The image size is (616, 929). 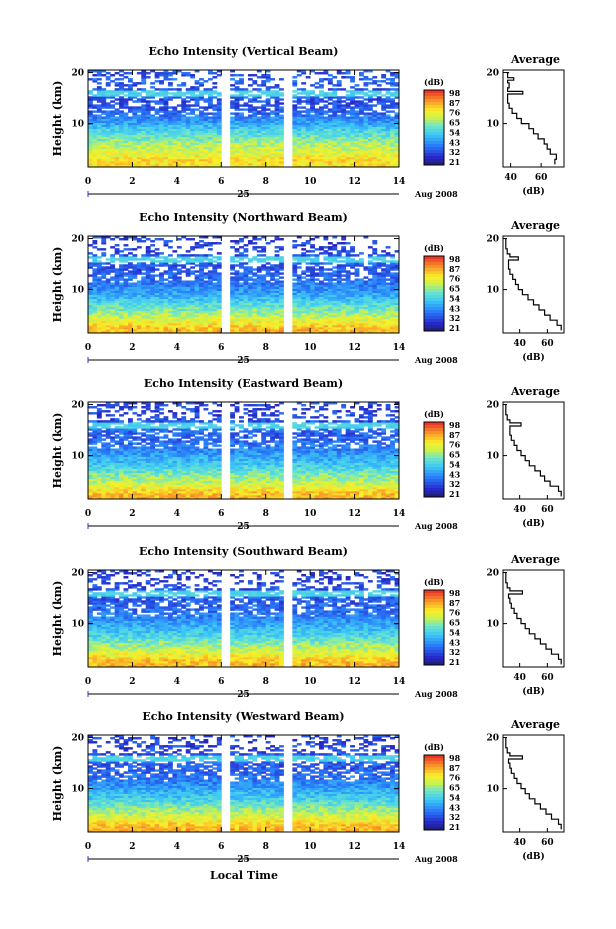 What do you see at coordinates (434, 131) in the screenshot?
I see `colorbar-swatch` at bounding box center [434, 131].